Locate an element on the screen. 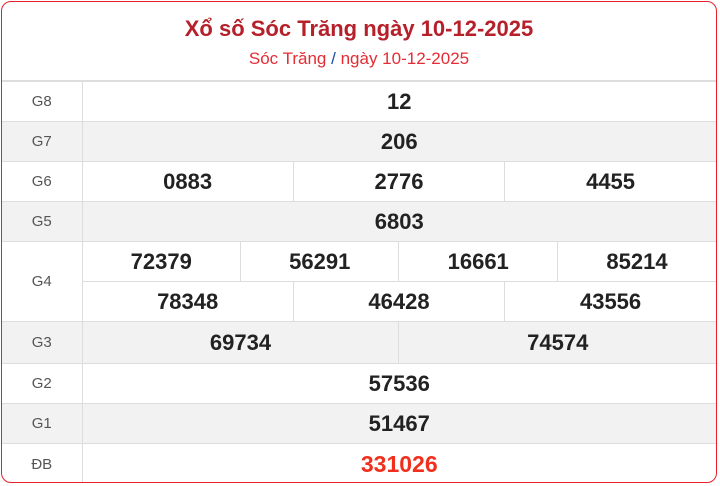 The image size is (720, 486). breadcrumb: Sóc Trăng / ngày 10-12-2025 is located at coordinates (359, 59).